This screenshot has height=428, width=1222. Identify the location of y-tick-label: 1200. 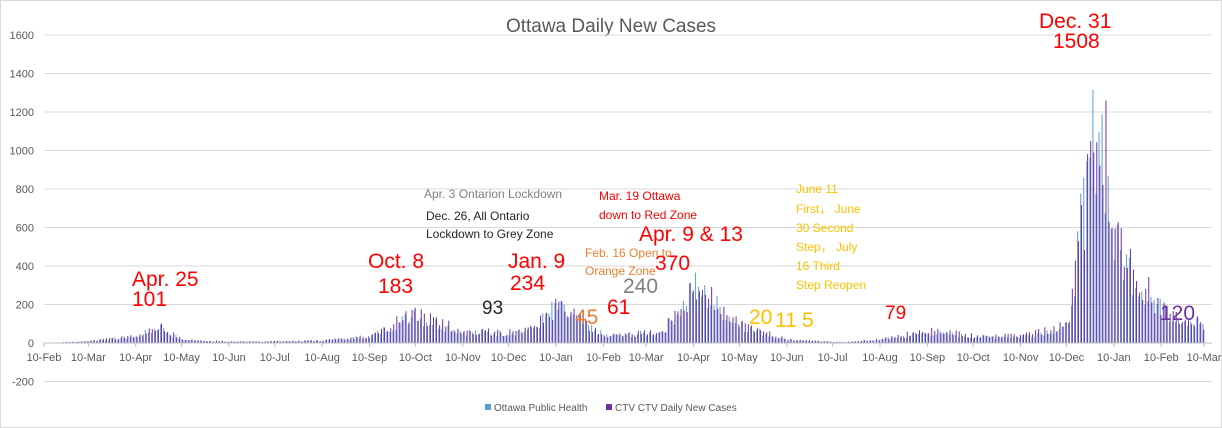
(22, 113).